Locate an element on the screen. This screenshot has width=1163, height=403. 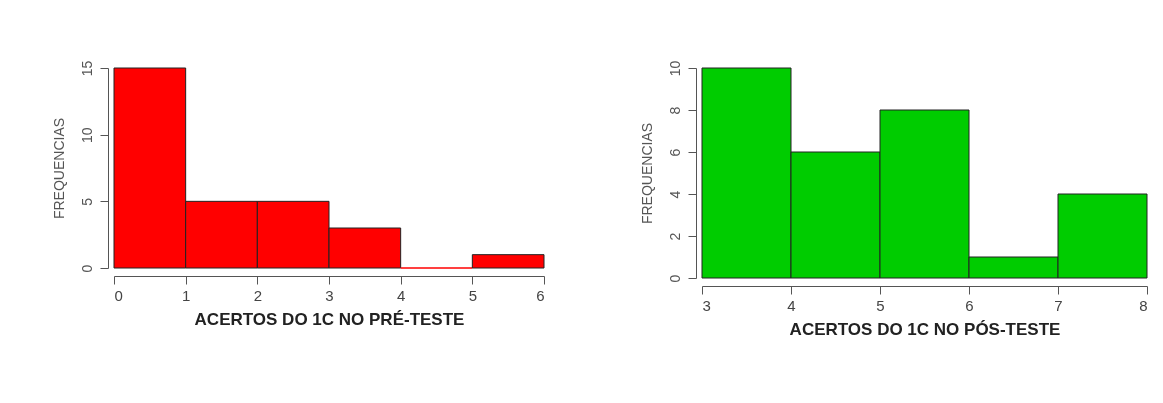
y-tick-label: 15 is located at coordinates (86, 68).